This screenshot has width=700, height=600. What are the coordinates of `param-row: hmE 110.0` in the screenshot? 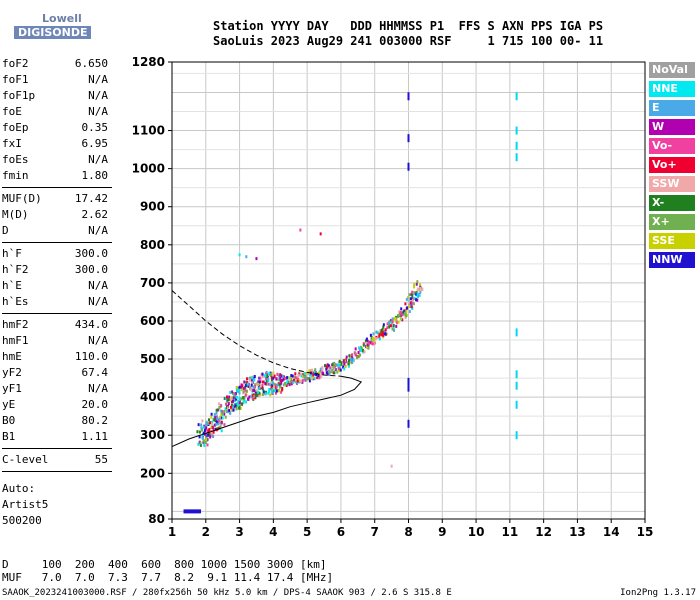 It's located at (55, 357).